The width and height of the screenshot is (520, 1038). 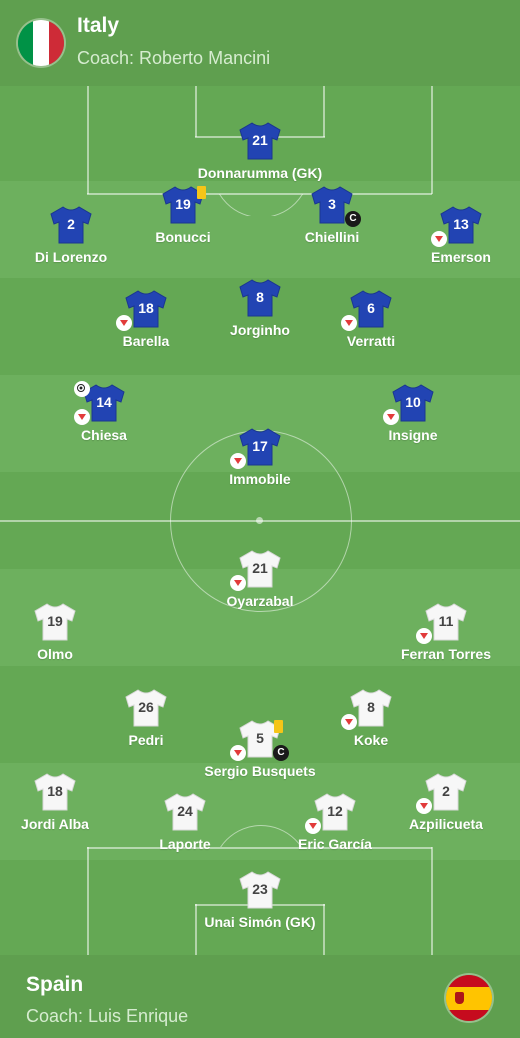 I want to click on away-team-coach: Coach: Luis Enrique, so click(x=107, y=1016).